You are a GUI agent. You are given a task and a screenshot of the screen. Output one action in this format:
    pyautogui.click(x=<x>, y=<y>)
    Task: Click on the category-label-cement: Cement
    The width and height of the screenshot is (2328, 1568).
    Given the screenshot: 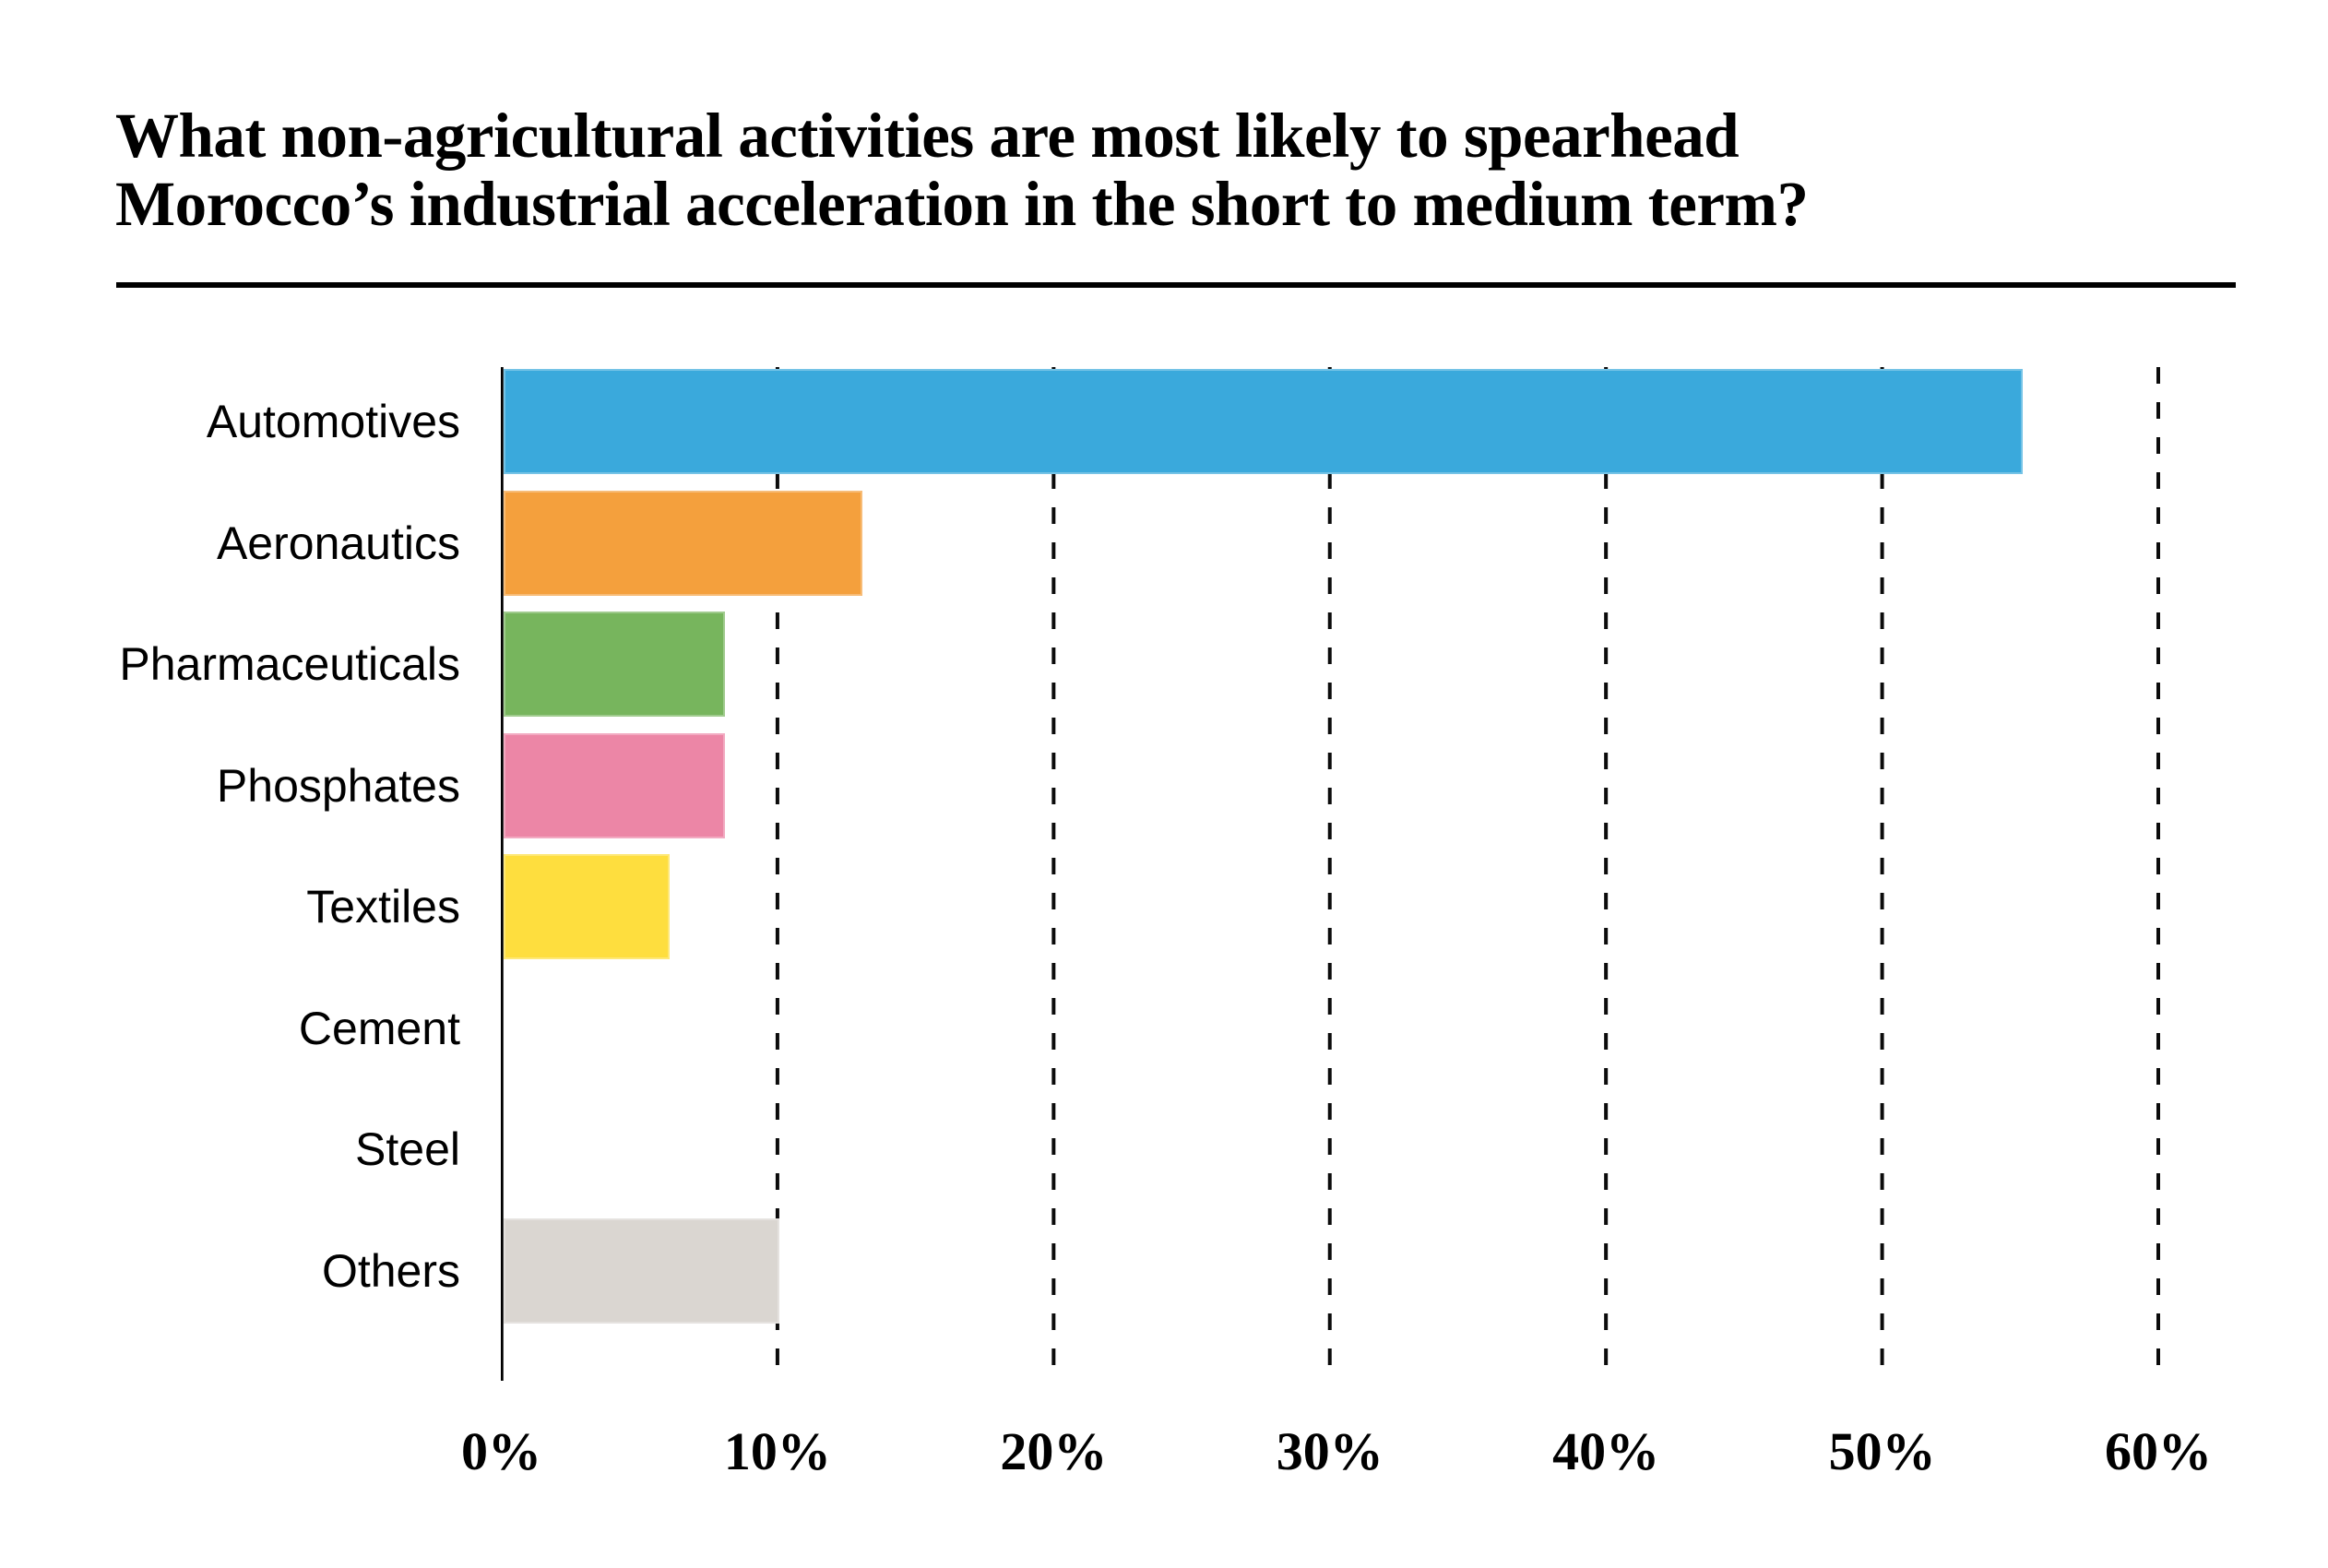 What is the action you would take?
    pyautogui.click(x=379, y=1028)
    